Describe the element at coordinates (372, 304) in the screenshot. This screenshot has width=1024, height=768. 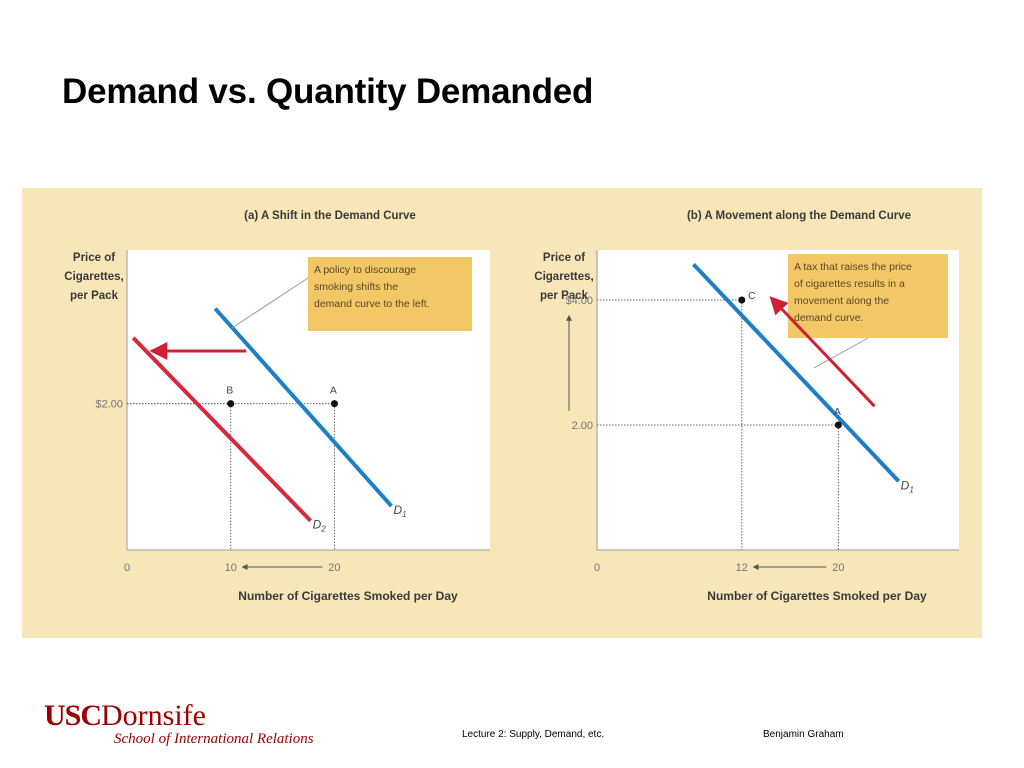
I see `callout-text: demand curve to the left.` at that location.